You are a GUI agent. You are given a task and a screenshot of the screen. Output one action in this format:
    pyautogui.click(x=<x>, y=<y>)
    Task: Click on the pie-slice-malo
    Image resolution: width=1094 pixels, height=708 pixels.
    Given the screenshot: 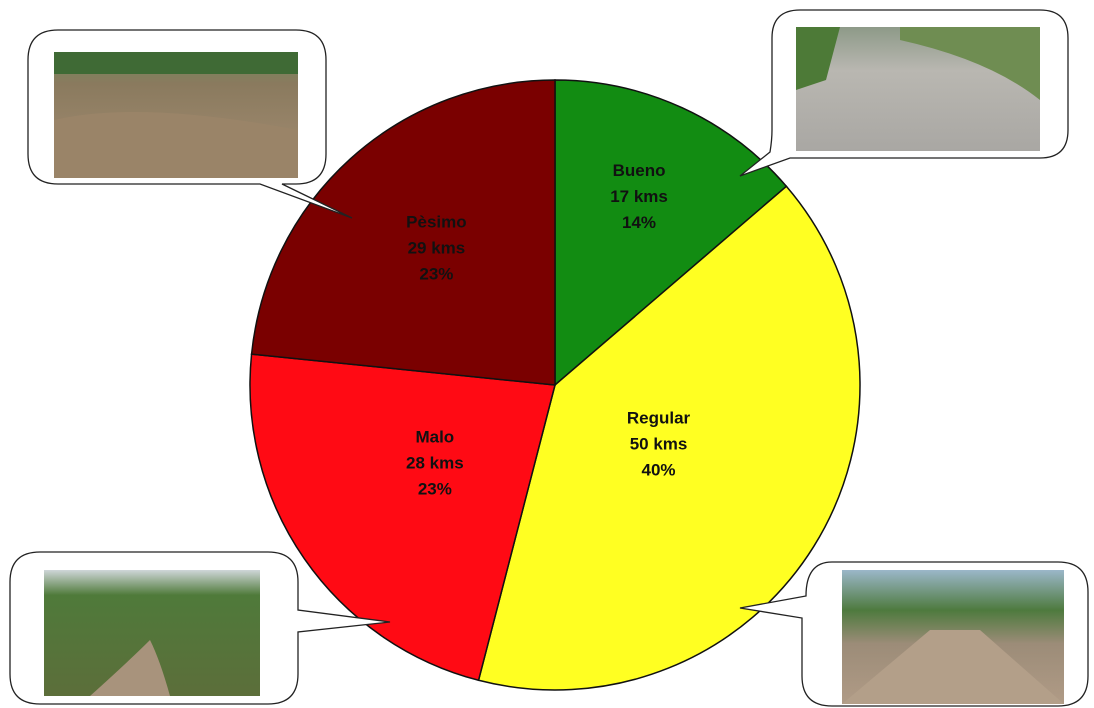 What is the action you would take?
    pyautogui.click(x=402, y=517)
    